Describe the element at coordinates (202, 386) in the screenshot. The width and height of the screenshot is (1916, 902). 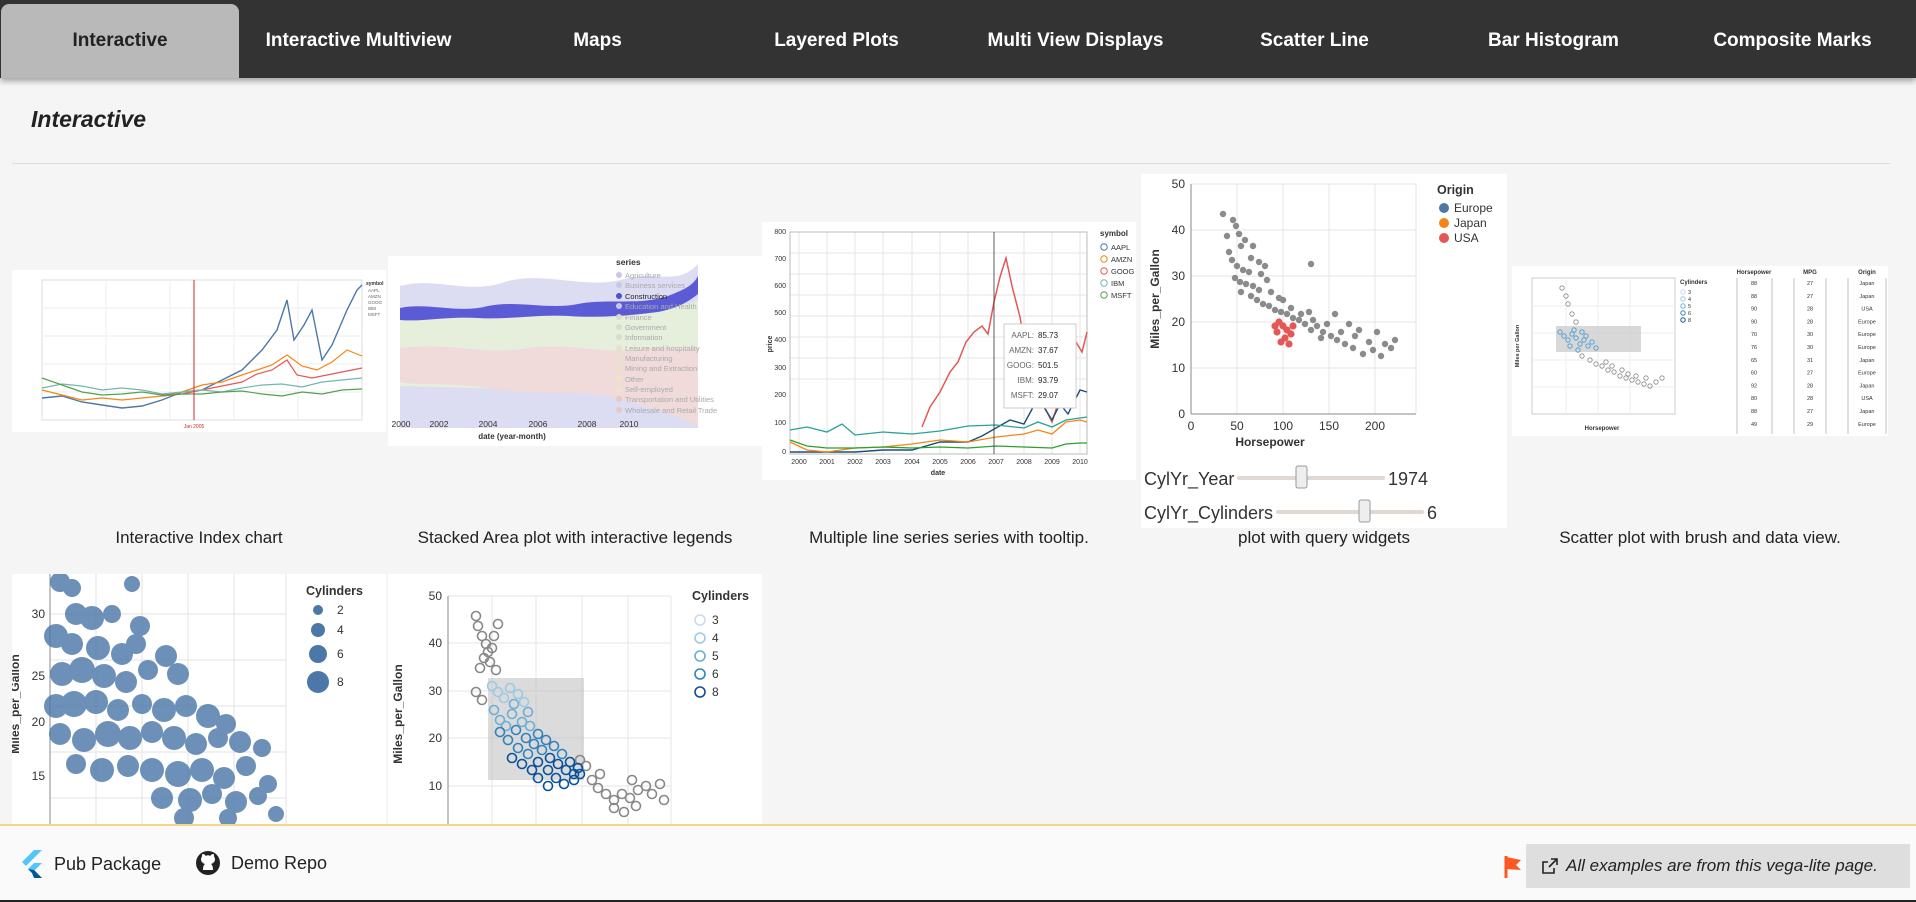
I see `index-series-ibm` at that location.